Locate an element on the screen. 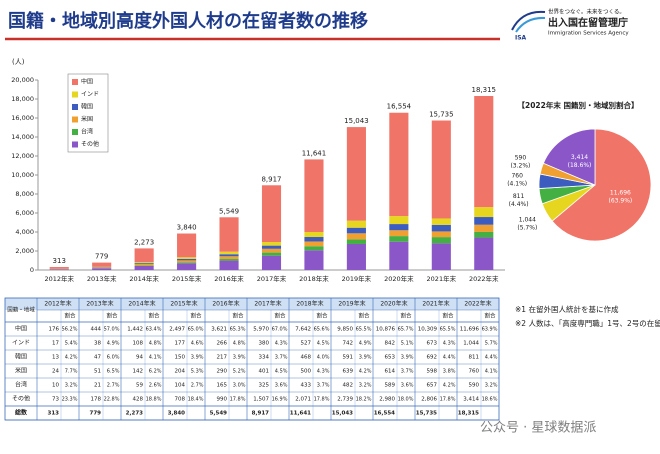 This screenshot has width=660, height=454. table-count: 108 is located at coordinates (138, 344).